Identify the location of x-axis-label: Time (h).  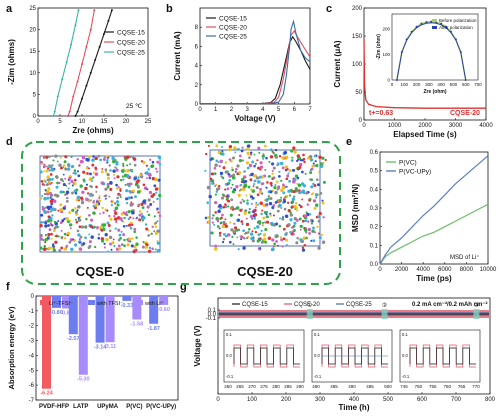
(354, 407).